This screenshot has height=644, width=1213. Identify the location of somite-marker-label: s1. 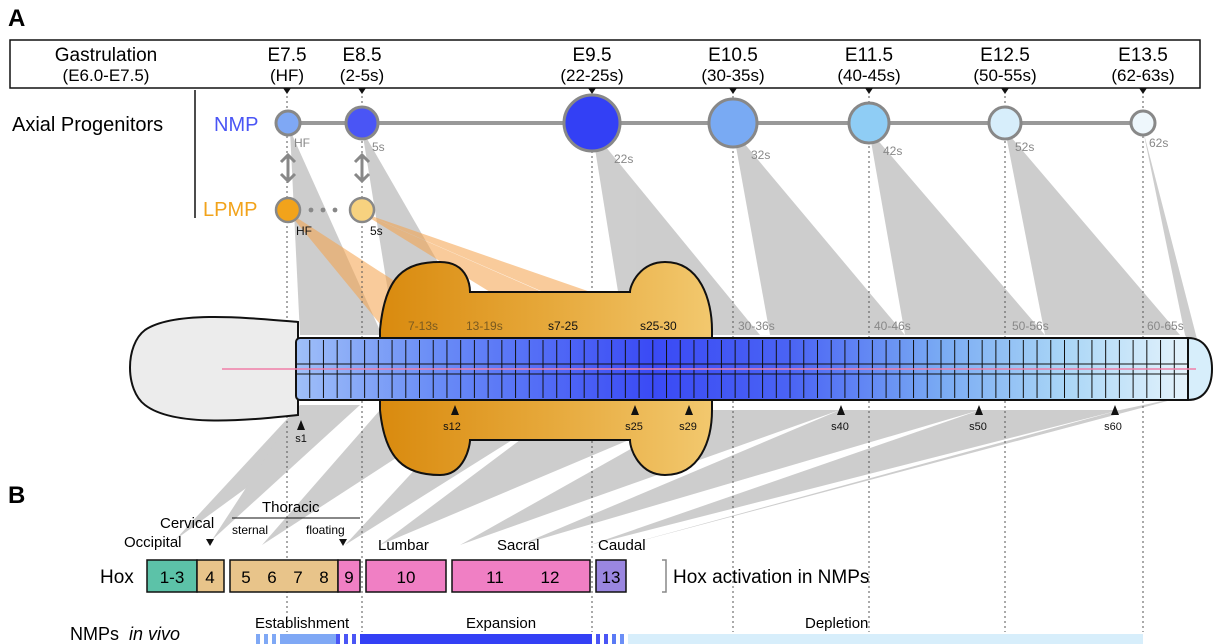
(301, 439).